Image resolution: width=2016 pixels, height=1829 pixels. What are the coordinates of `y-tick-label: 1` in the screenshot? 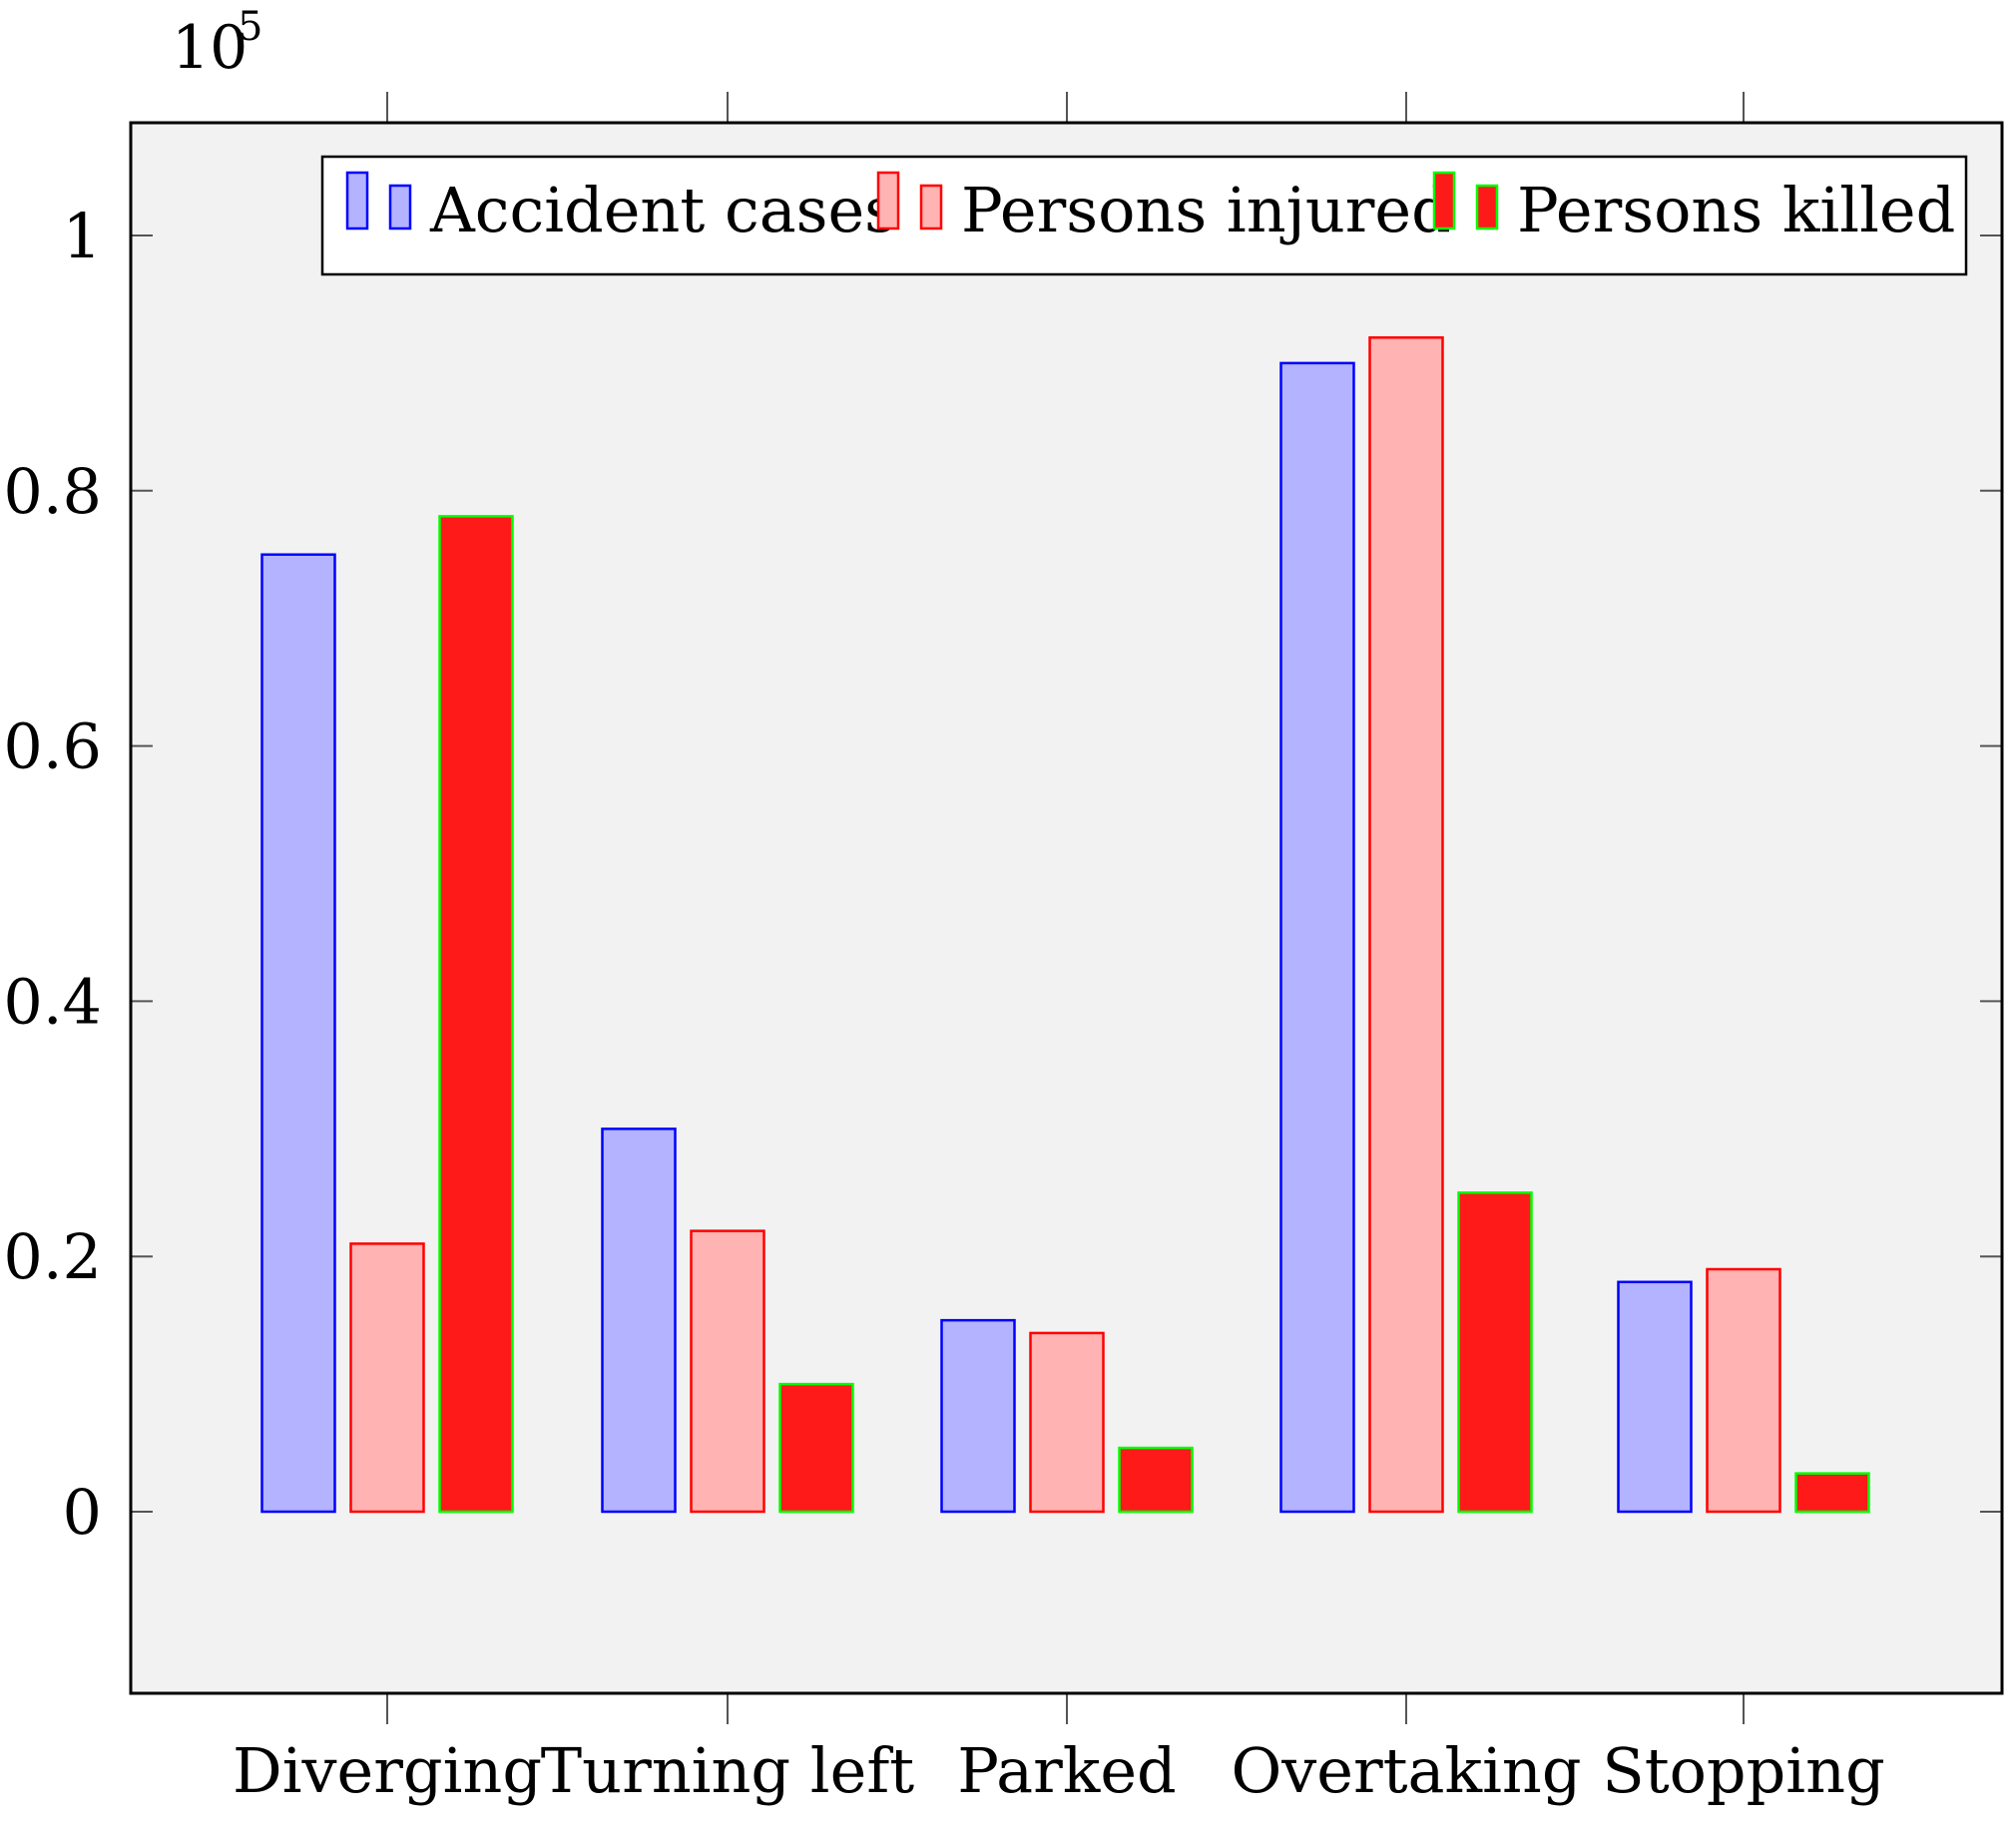 It's located at (82, 236).